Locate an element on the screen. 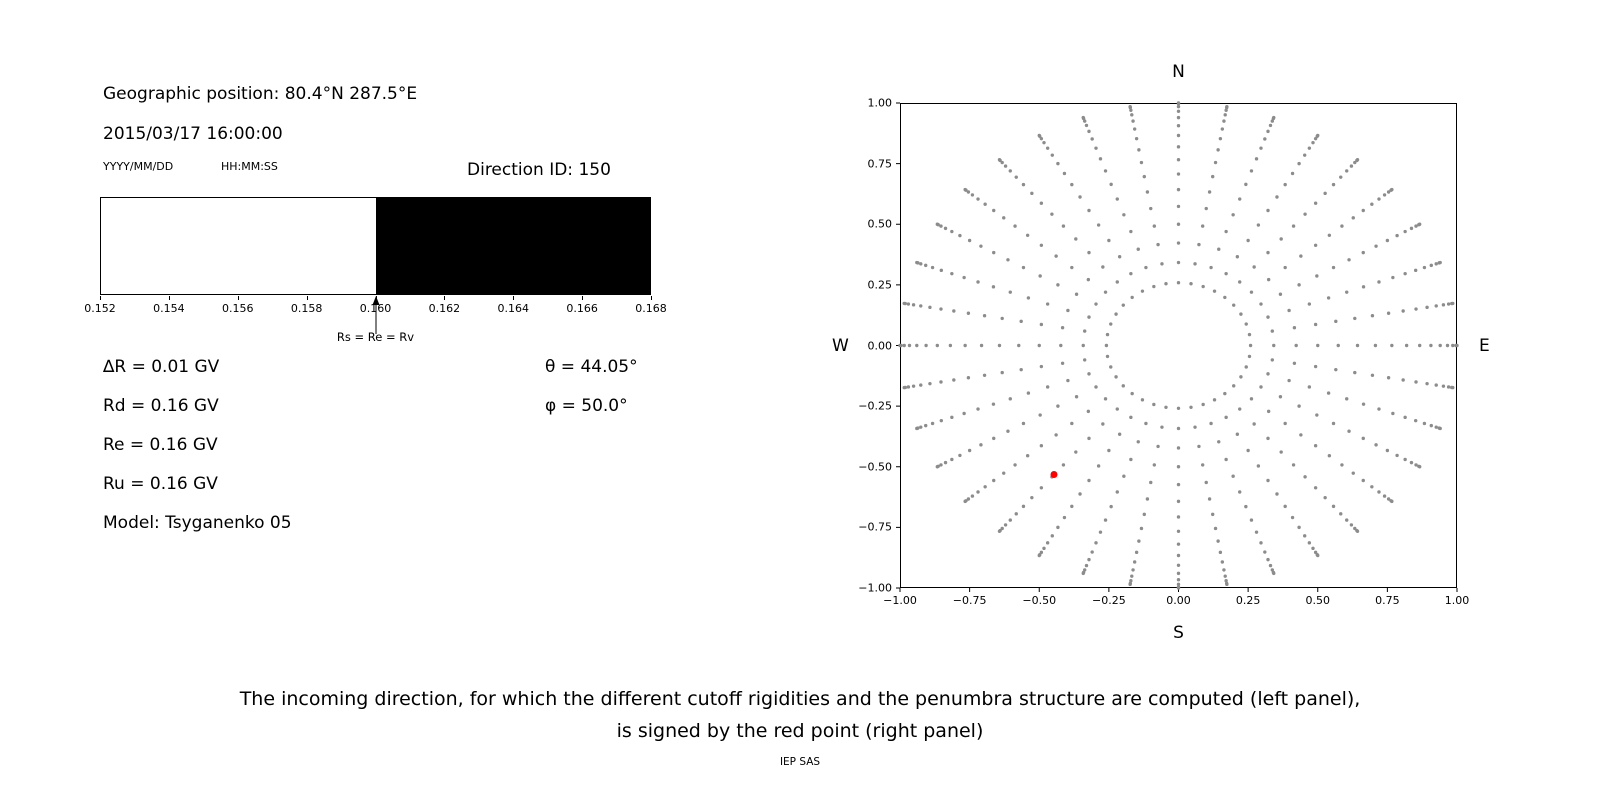 The image size is (1600, 800). marker-arrow-icon is located at coordinates (375, 315).